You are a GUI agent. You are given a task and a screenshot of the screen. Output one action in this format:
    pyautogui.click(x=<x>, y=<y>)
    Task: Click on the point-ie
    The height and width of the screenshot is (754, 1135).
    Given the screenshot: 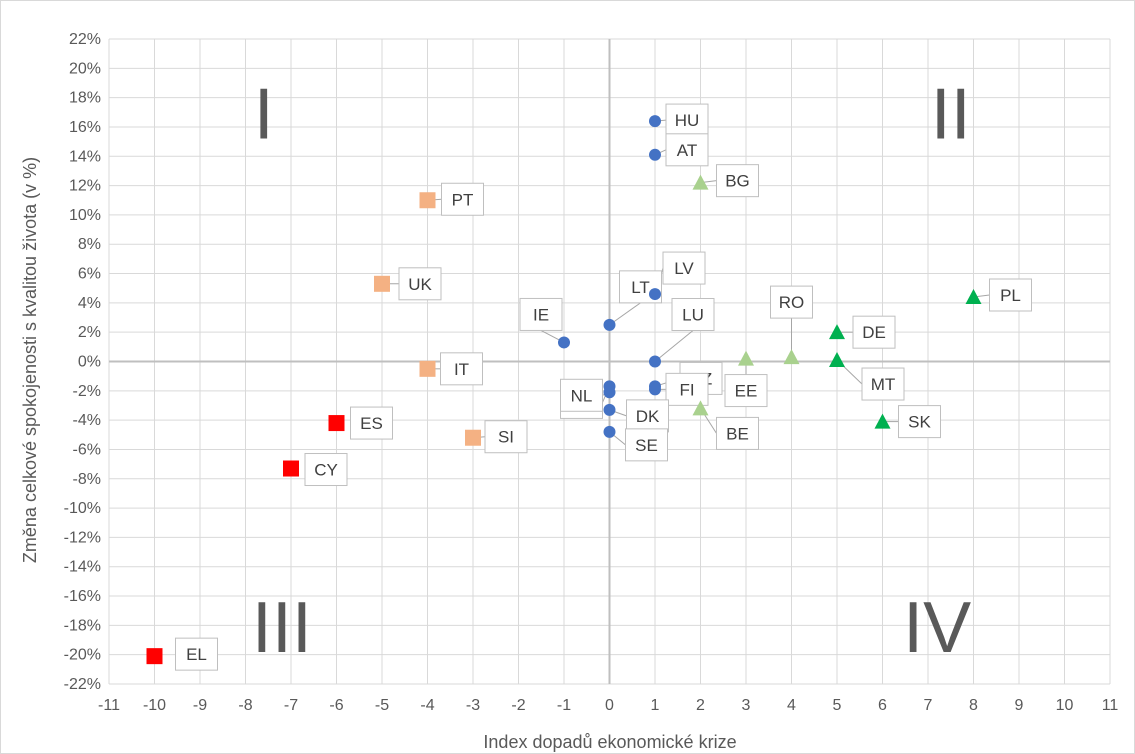 What is the action you would take?
    pyautogui.click(x=564, y=342)
    